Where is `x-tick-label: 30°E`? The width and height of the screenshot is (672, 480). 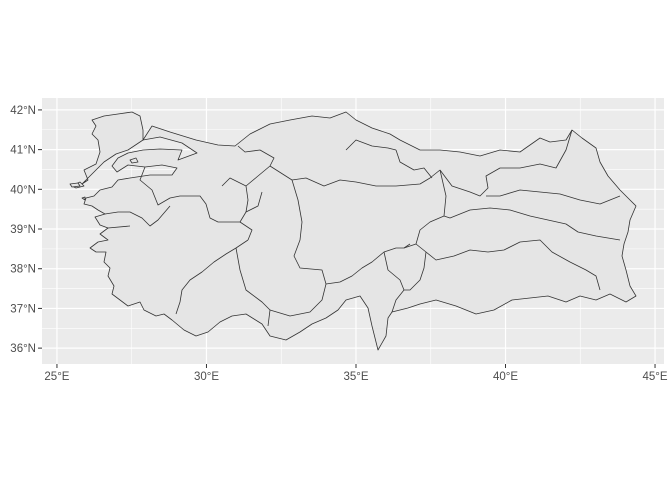 x-tick-label: 30°E is located at coordinates (206, 377).